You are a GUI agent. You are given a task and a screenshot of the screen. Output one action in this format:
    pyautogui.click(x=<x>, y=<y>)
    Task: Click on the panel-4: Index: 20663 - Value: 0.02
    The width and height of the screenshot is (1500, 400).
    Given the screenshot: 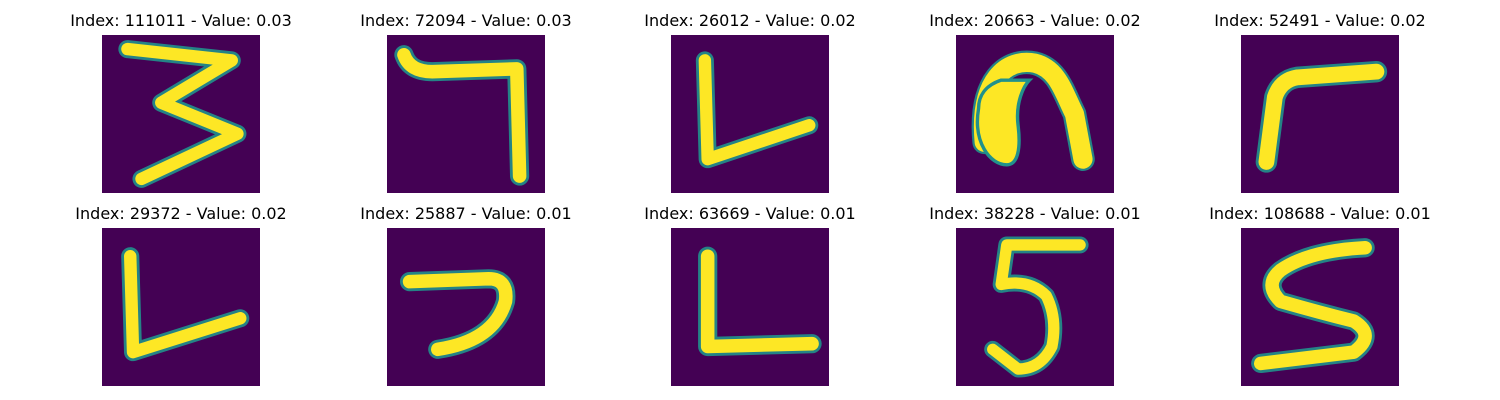 What is the action you would take?
    pyautogui.click(x=1035, y=102)
    